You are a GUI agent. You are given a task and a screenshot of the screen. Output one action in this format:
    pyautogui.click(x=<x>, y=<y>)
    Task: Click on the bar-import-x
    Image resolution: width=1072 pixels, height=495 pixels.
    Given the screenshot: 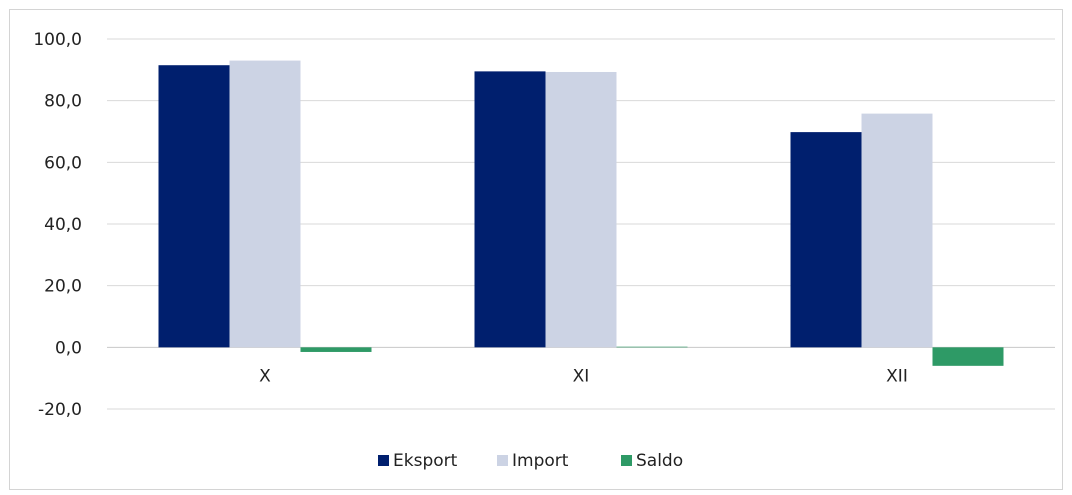 What is the action you would take?
    pyautogui.click(x=265, y=204)
    